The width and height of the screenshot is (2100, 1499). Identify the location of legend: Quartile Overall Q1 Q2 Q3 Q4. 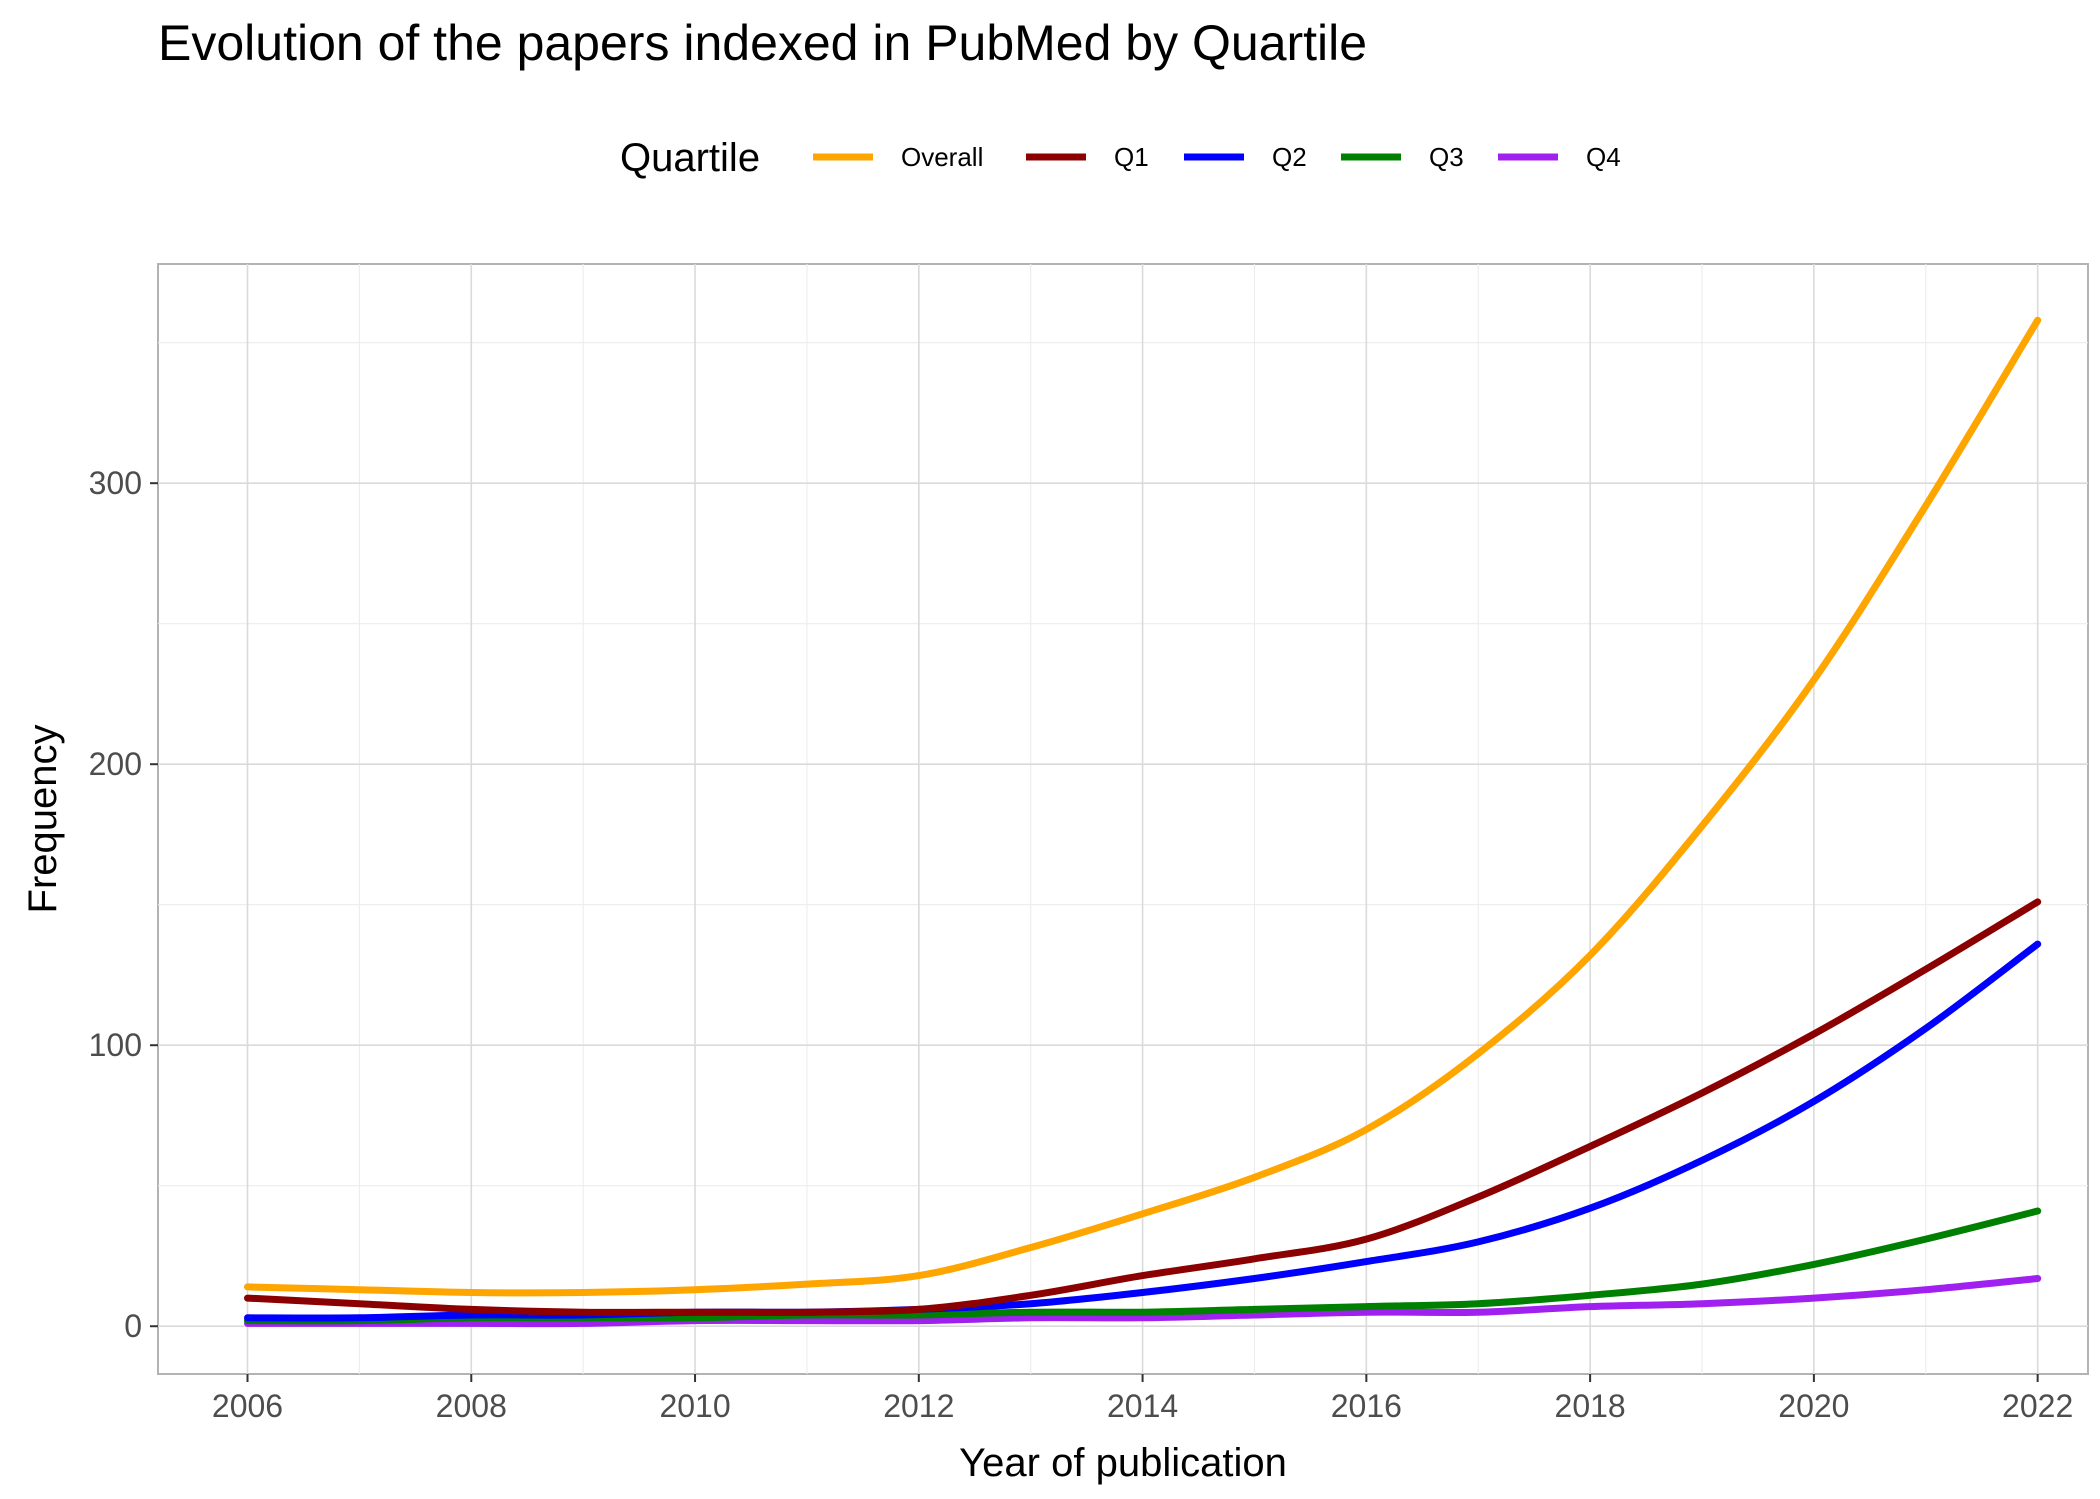
(1120, 158).